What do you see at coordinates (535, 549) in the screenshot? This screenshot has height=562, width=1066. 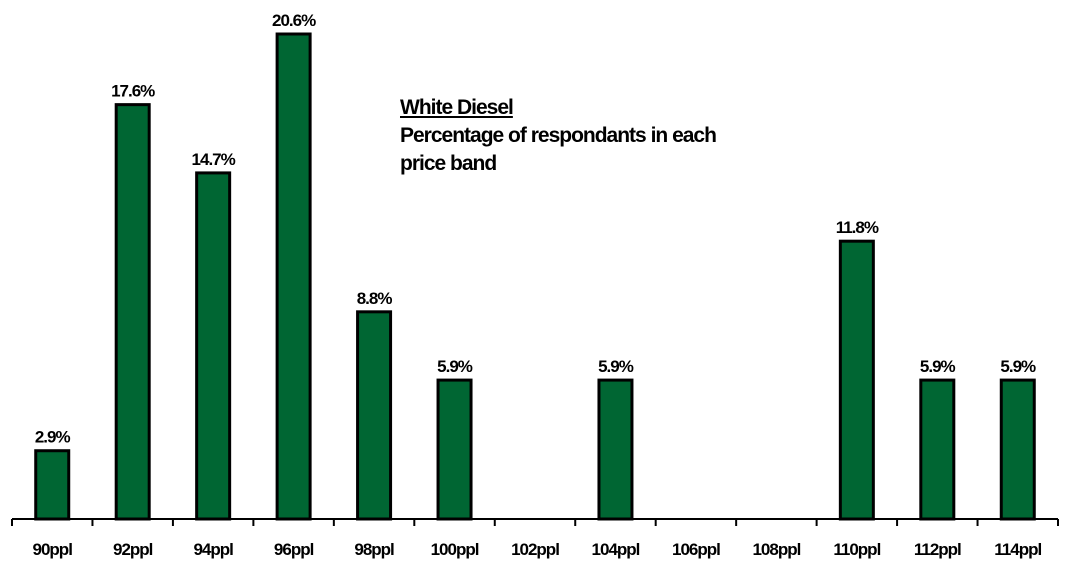 I see `x-tick-label: 102ppl` at bounding box center [535, 549].